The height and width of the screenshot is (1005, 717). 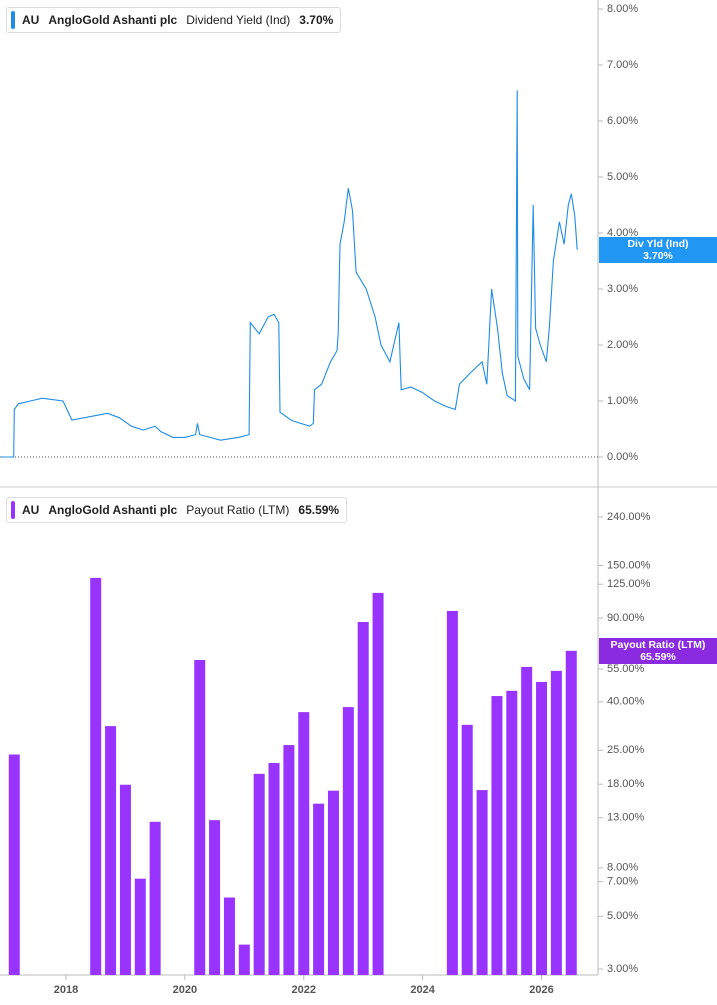 What do you see at coordinates (319, 510) in the screenshot?
I see `current-value: 65.59%` at bounding box center [319, 510].